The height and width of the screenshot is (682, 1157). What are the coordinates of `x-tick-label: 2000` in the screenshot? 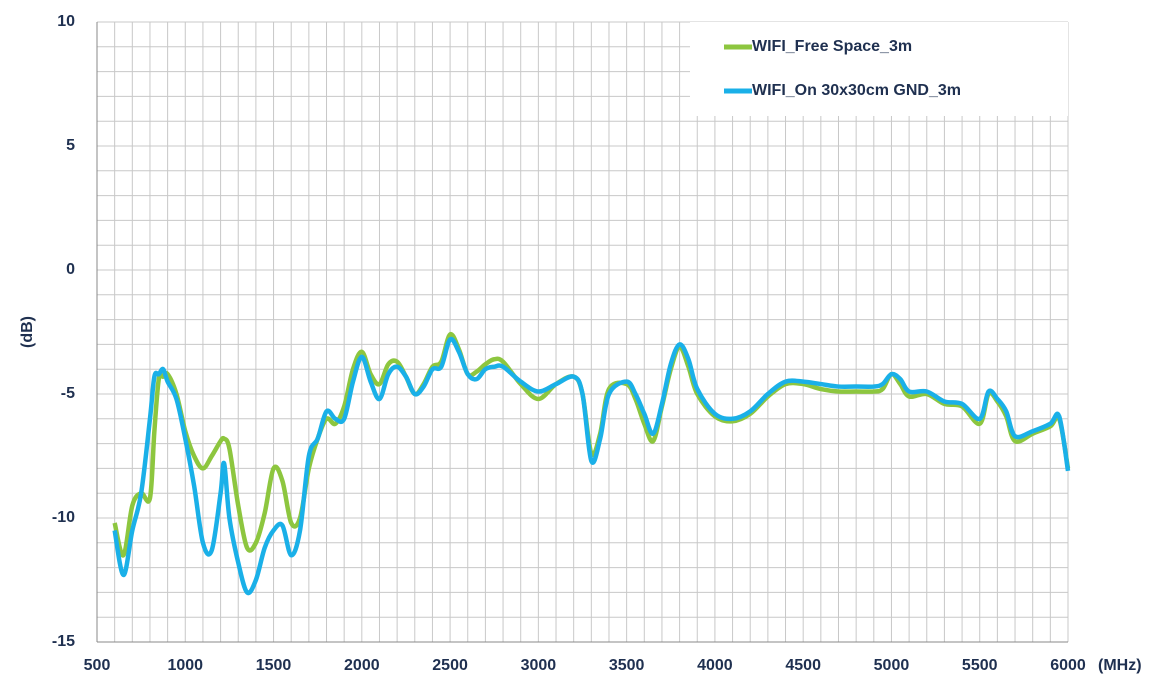 It's located at (362, 665).